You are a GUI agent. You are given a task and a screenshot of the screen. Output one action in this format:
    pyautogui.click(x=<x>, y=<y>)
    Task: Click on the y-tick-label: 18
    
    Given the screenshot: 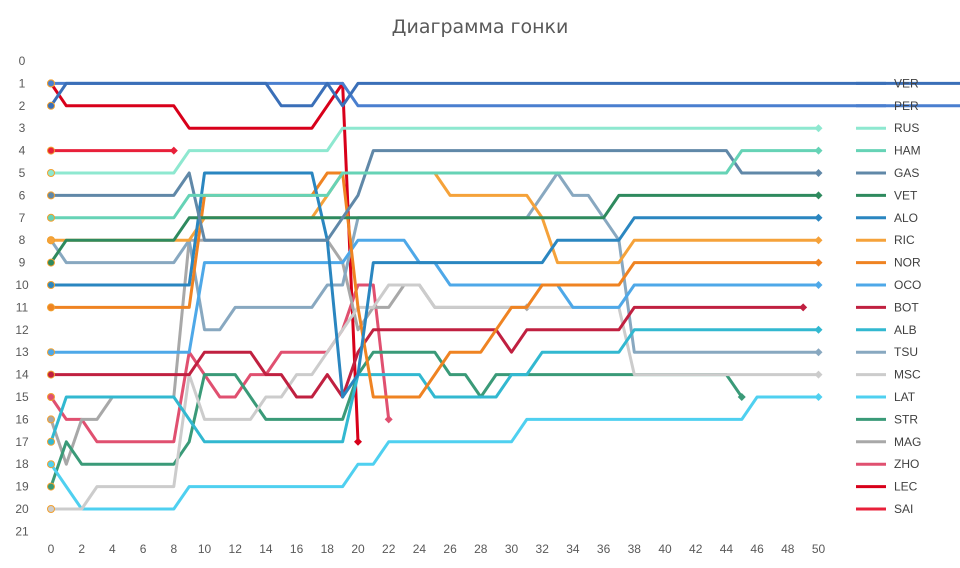 What is the action you would take?
    pyautogui.click(x=22, y=464)
    